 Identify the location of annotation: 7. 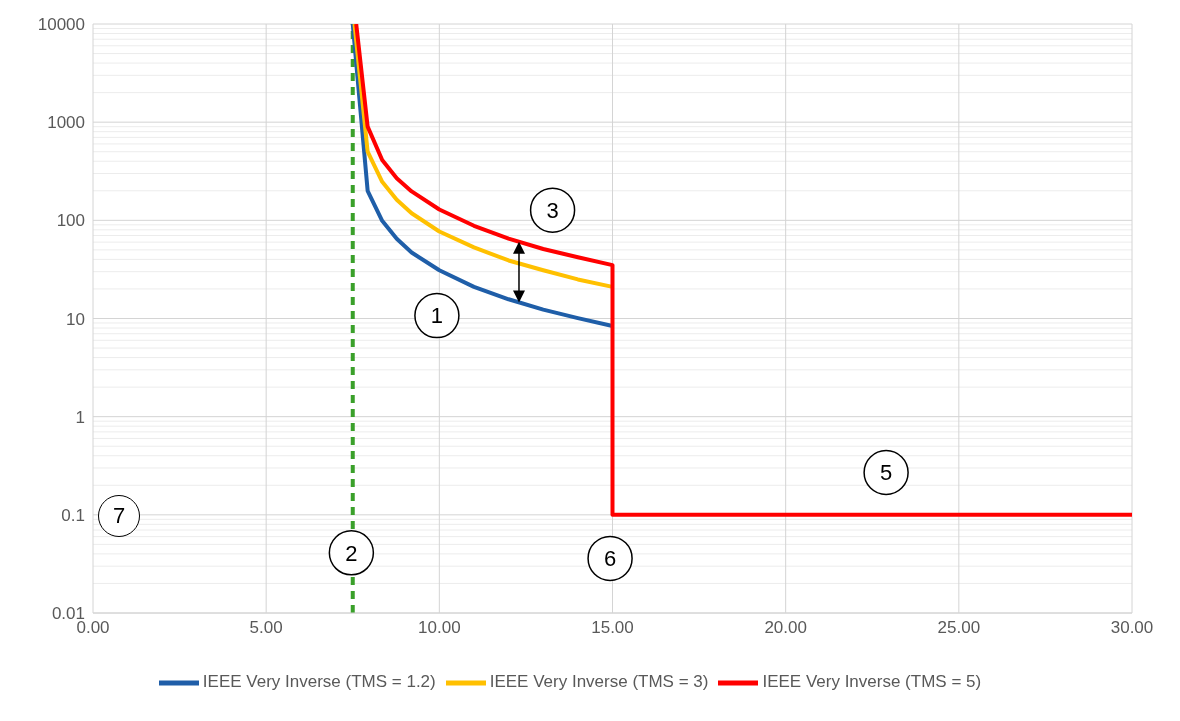
(119, 516).